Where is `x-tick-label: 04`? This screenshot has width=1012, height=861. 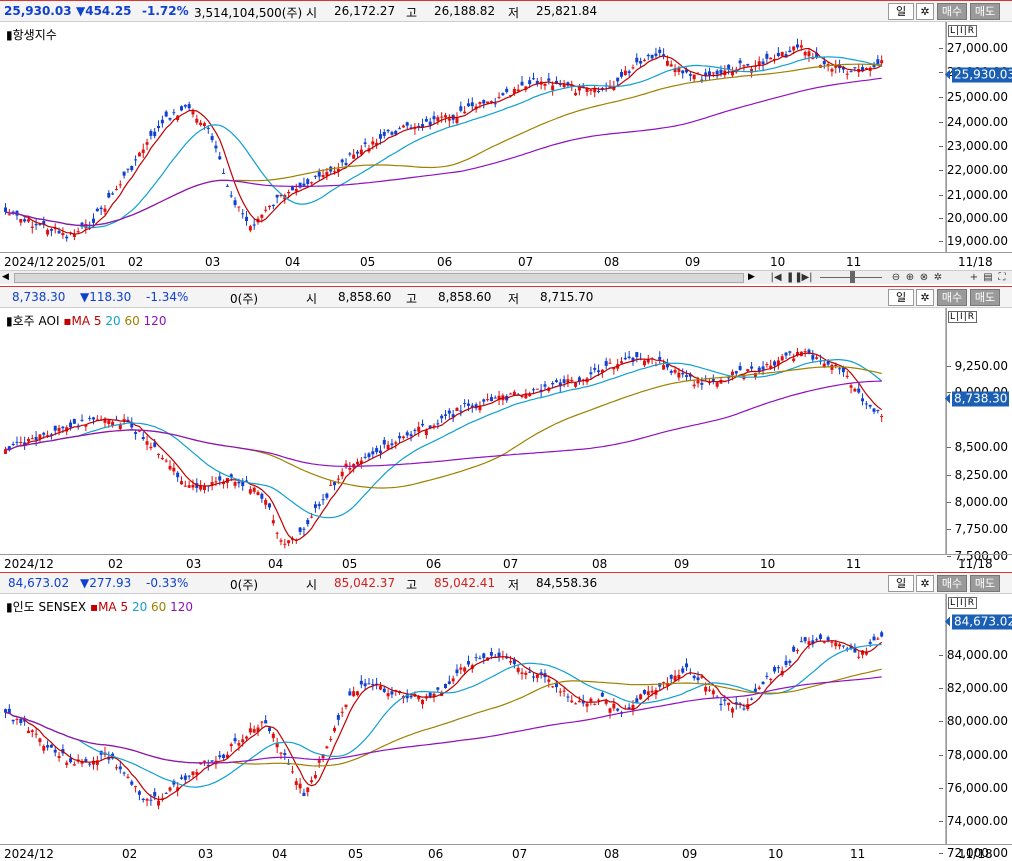 x-tick-label: 04 is located at coordinates (280, 854).